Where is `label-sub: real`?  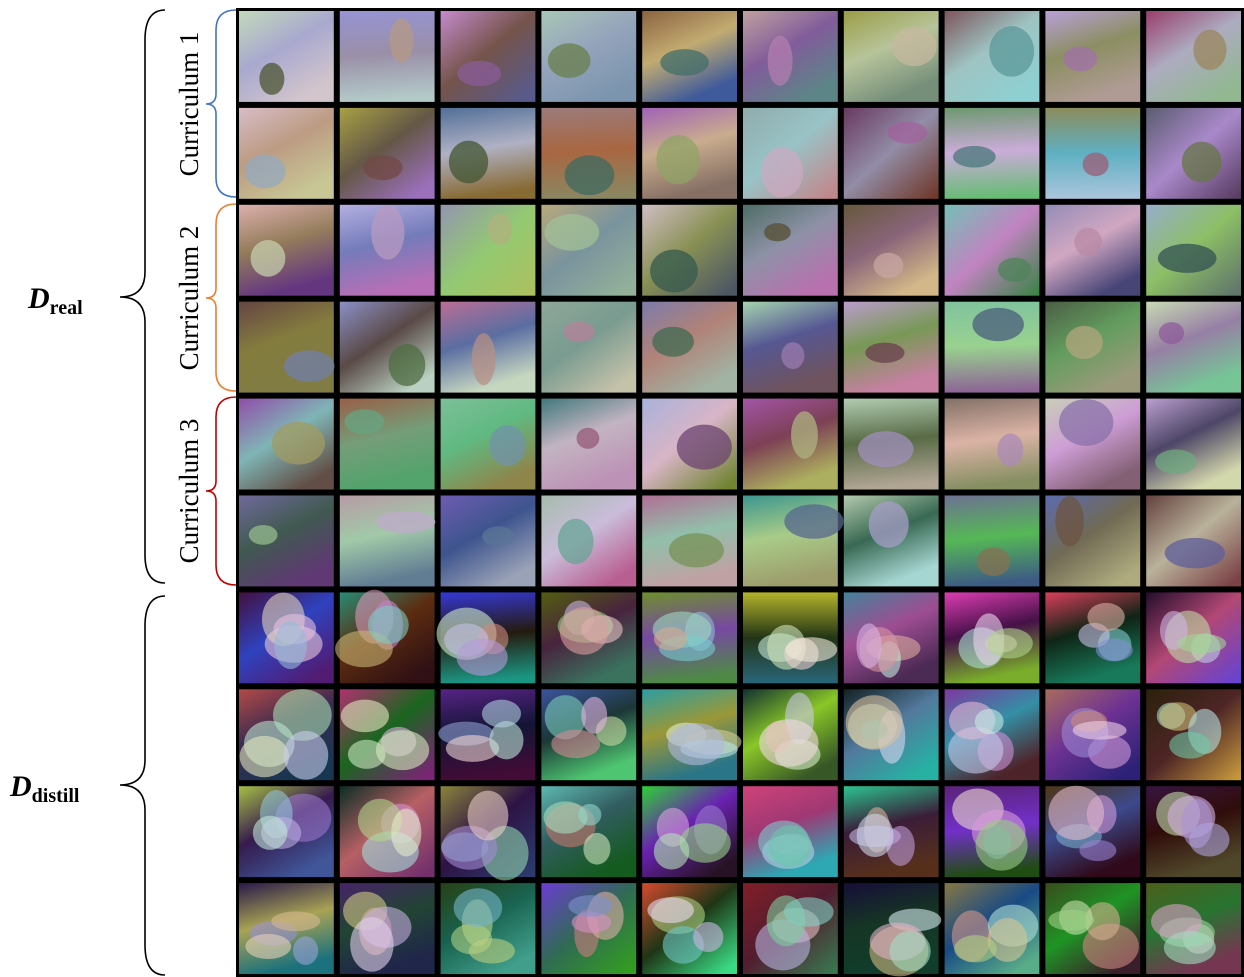 label-sub: real is located at coordinates (66, 308).